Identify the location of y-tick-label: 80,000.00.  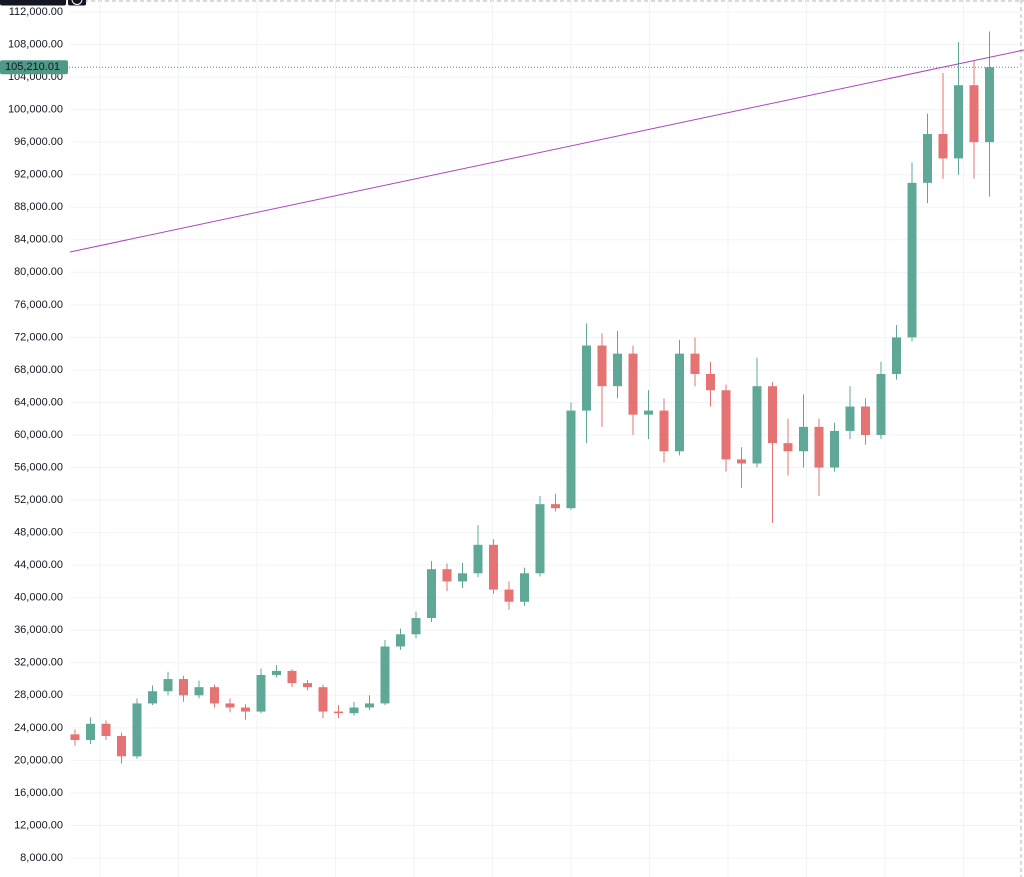
(38, 272).